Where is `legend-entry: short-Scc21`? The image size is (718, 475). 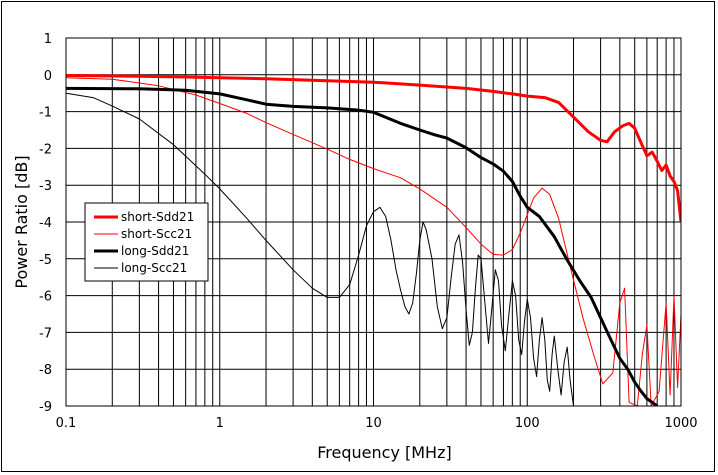 legend-entry: short-Scc21 is located at coordinates (156, 234).